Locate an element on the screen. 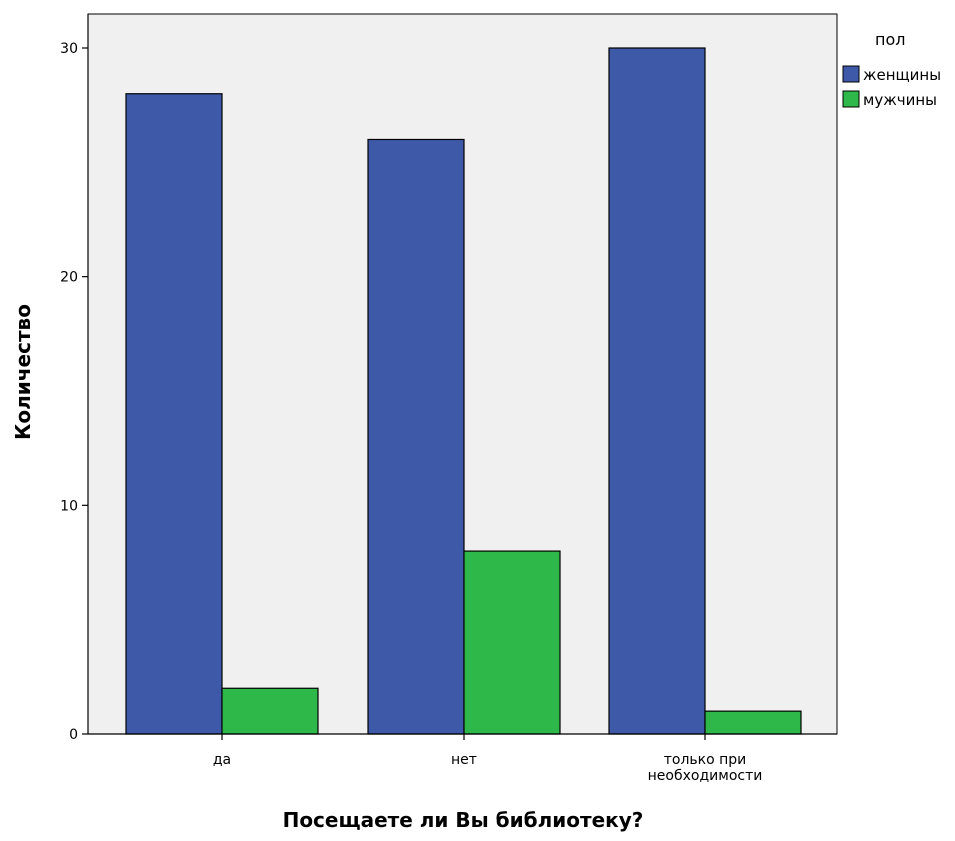 The height and width of the screenshot is (841, 955). bar-женщины-только при необходимости is located at coordinates (657, 391).